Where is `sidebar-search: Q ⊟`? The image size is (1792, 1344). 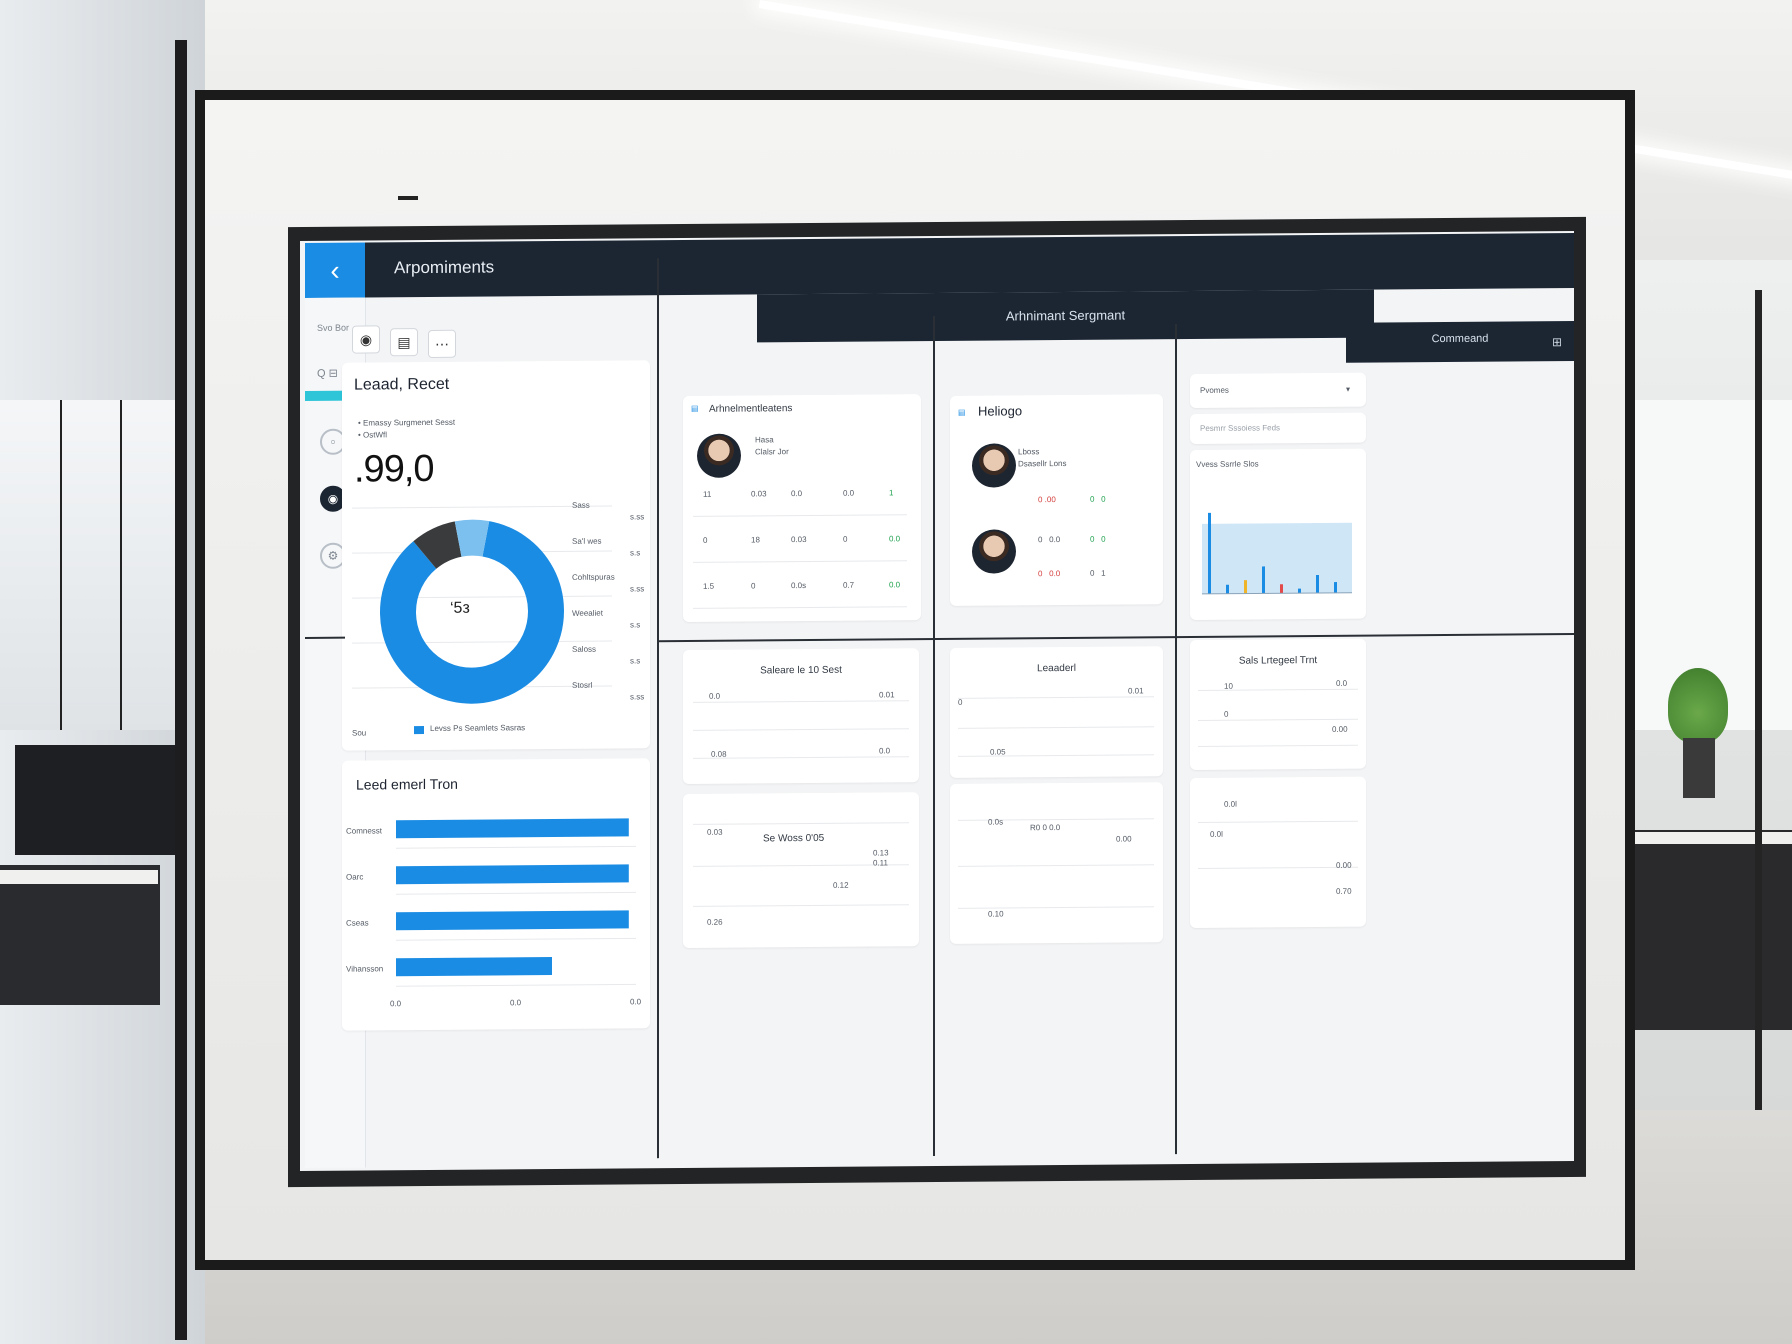 sidebar-search: Q ⊟ is located at coordinates (327, 373).